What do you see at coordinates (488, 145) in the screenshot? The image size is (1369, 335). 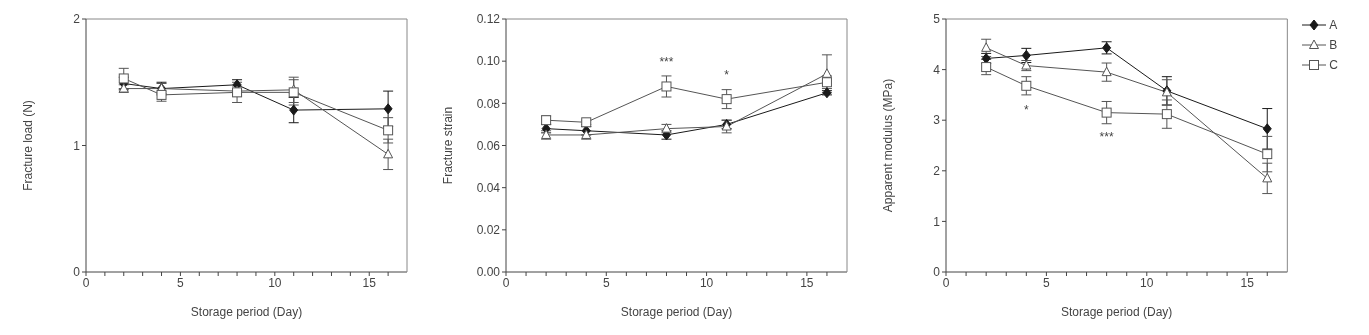 I see `y-tick-label: 0.06` at bounding box center [488, 145].